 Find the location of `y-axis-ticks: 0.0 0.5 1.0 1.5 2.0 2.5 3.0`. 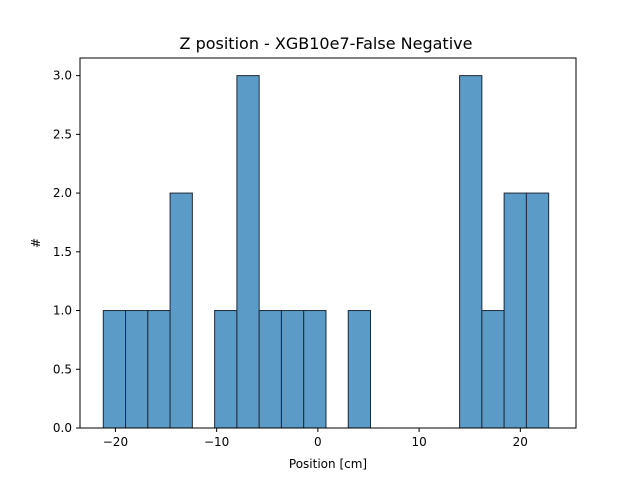

y-axis-ticks: 0.0 0.5 1.0 1.5 2.0 2.5 3.0 is located at coordinates (66, 252).